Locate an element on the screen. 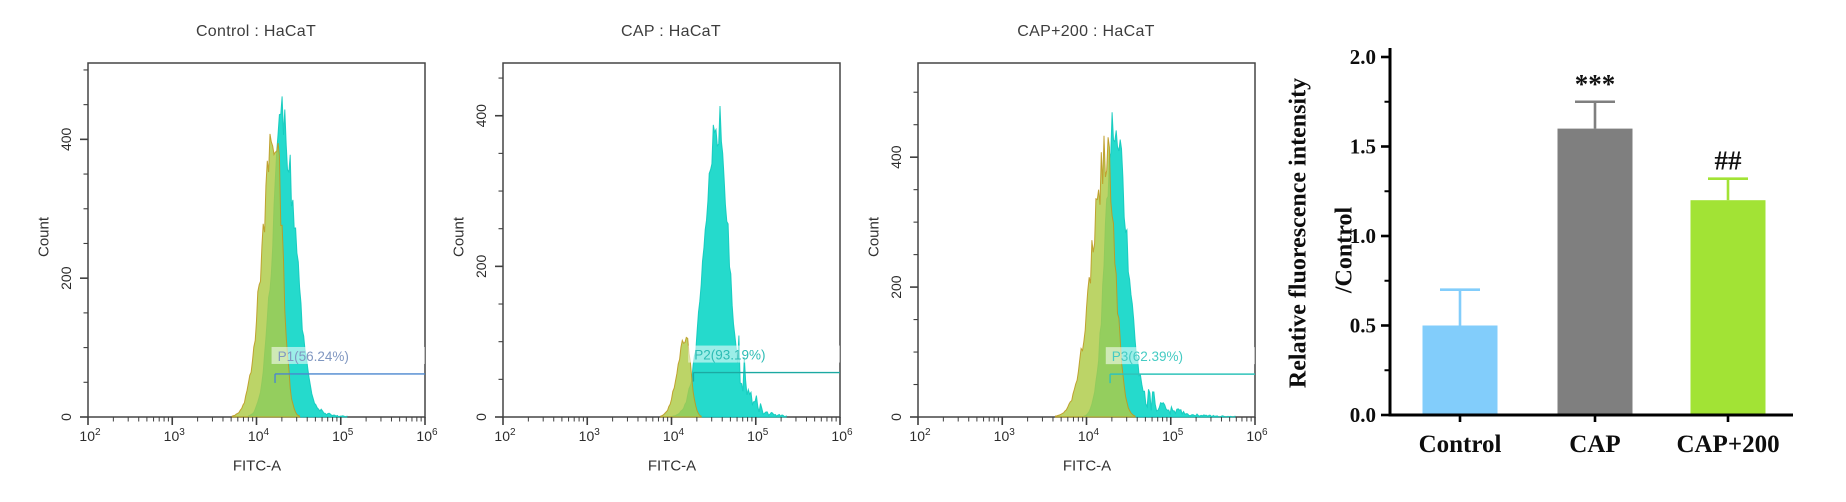  panel-title-control: Control : HaCaT is located at coordinates (256, 31).